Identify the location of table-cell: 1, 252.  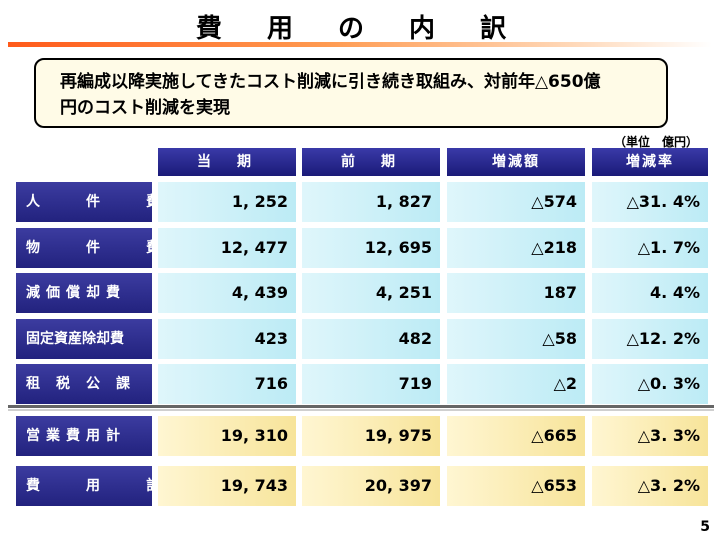
(227, 202).